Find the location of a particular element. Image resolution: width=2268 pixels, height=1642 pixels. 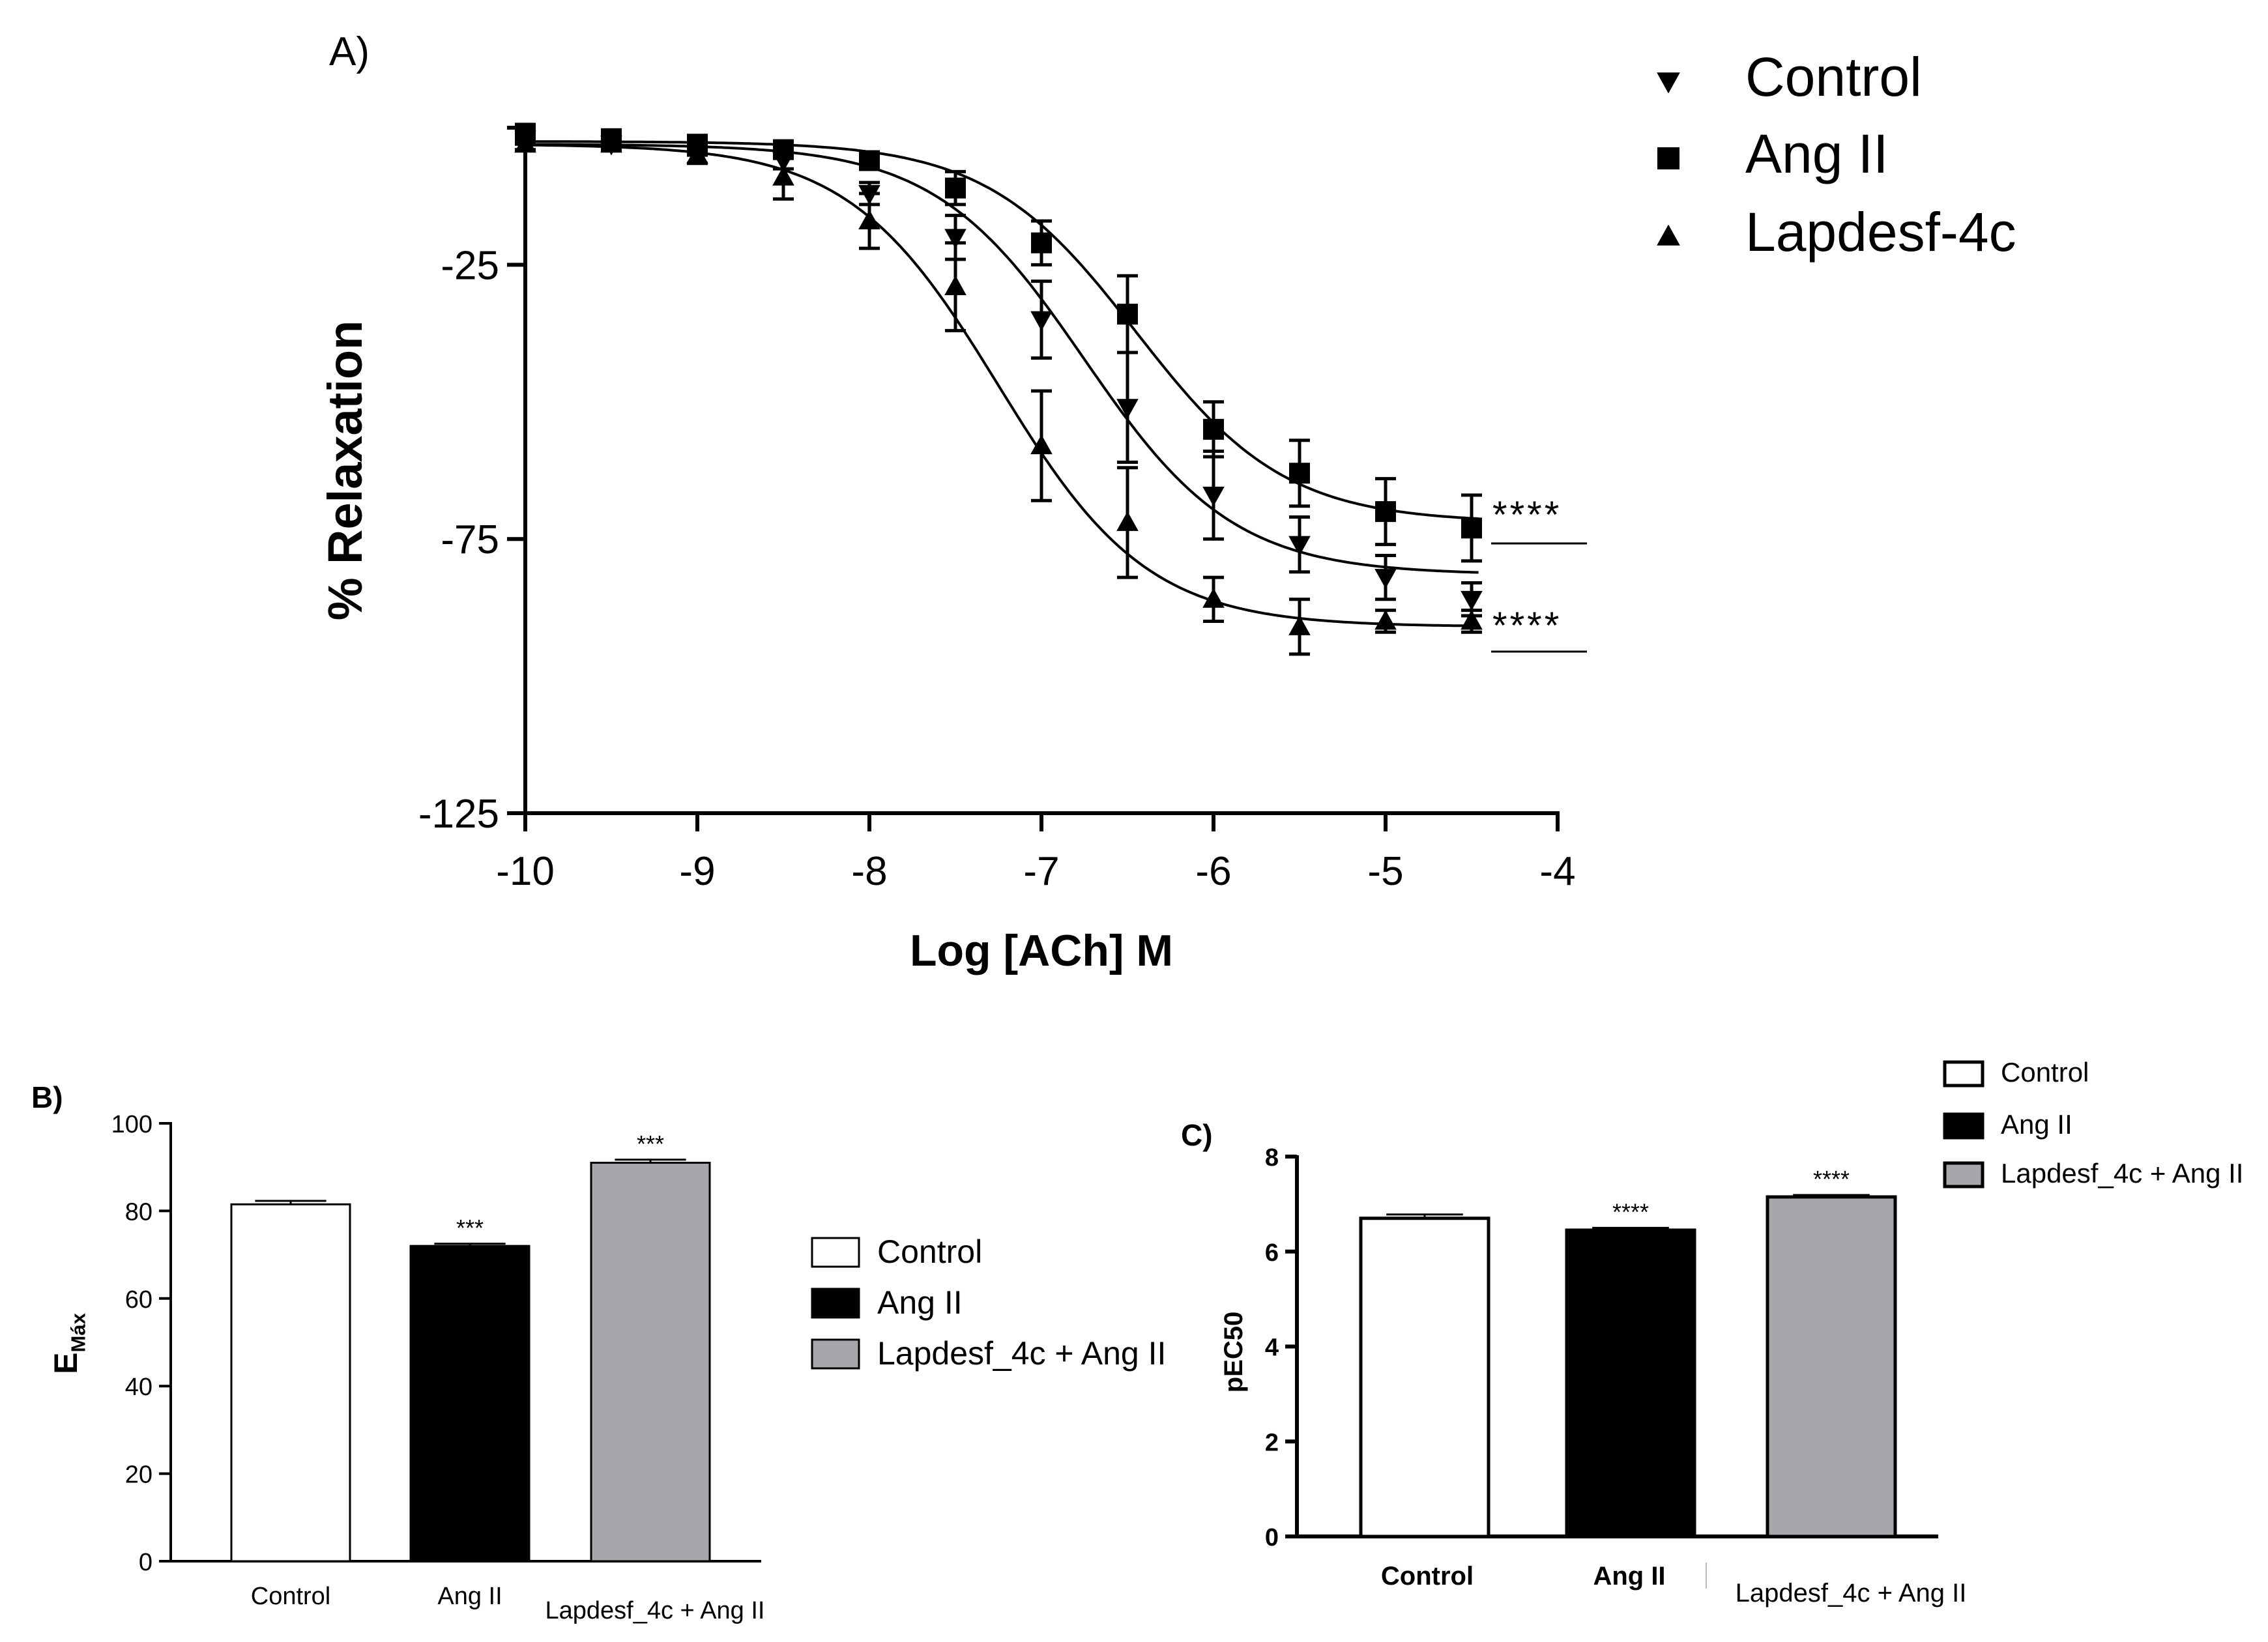

y-tick-label: 60 is located at coordinates (139, 1300).